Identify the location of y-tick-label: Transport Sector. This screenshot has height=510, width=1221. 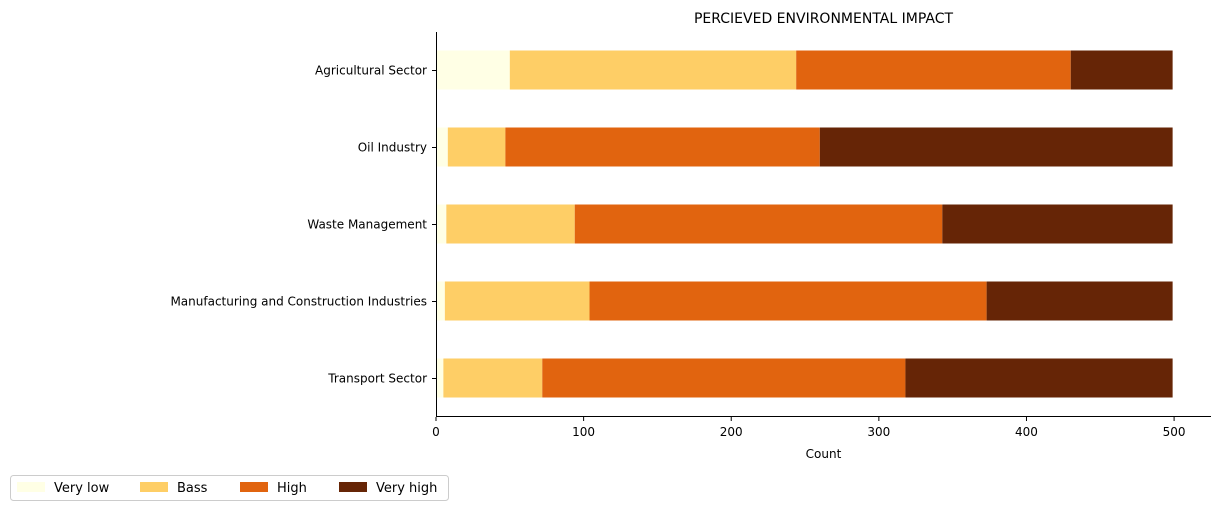
(377, 379).